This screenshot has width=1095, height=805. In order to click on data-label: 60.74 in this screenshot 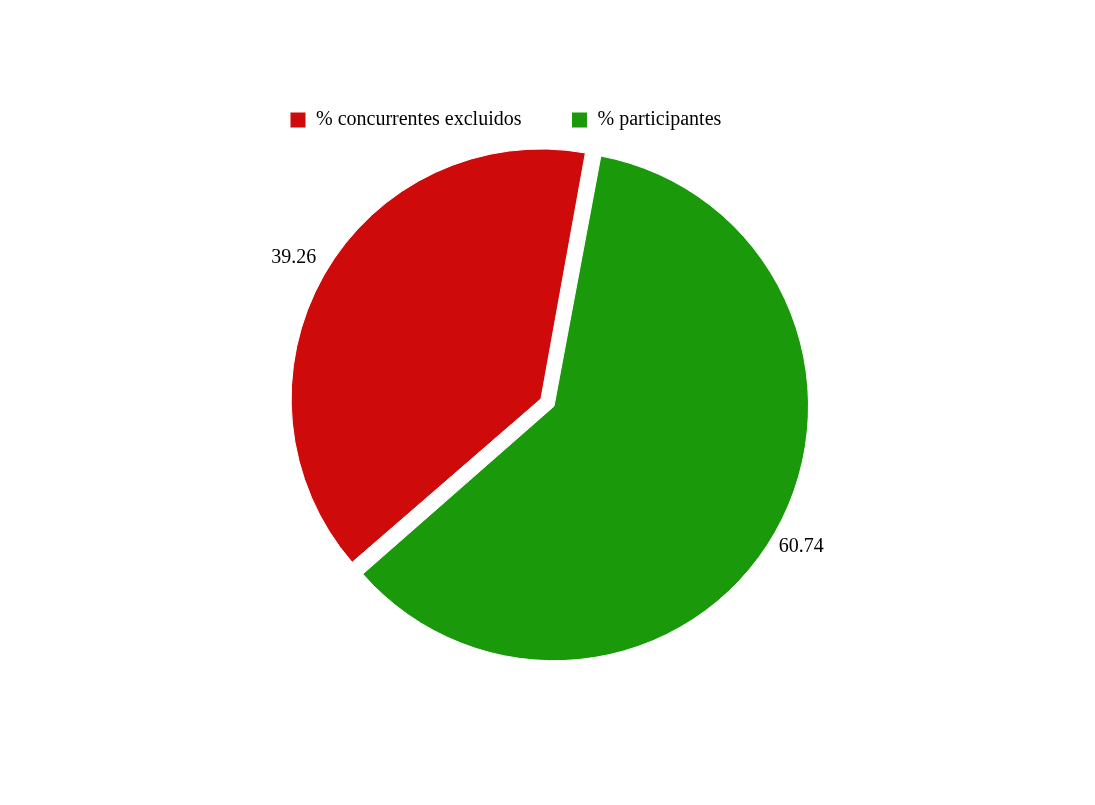, I will do `click(801, 545)`.